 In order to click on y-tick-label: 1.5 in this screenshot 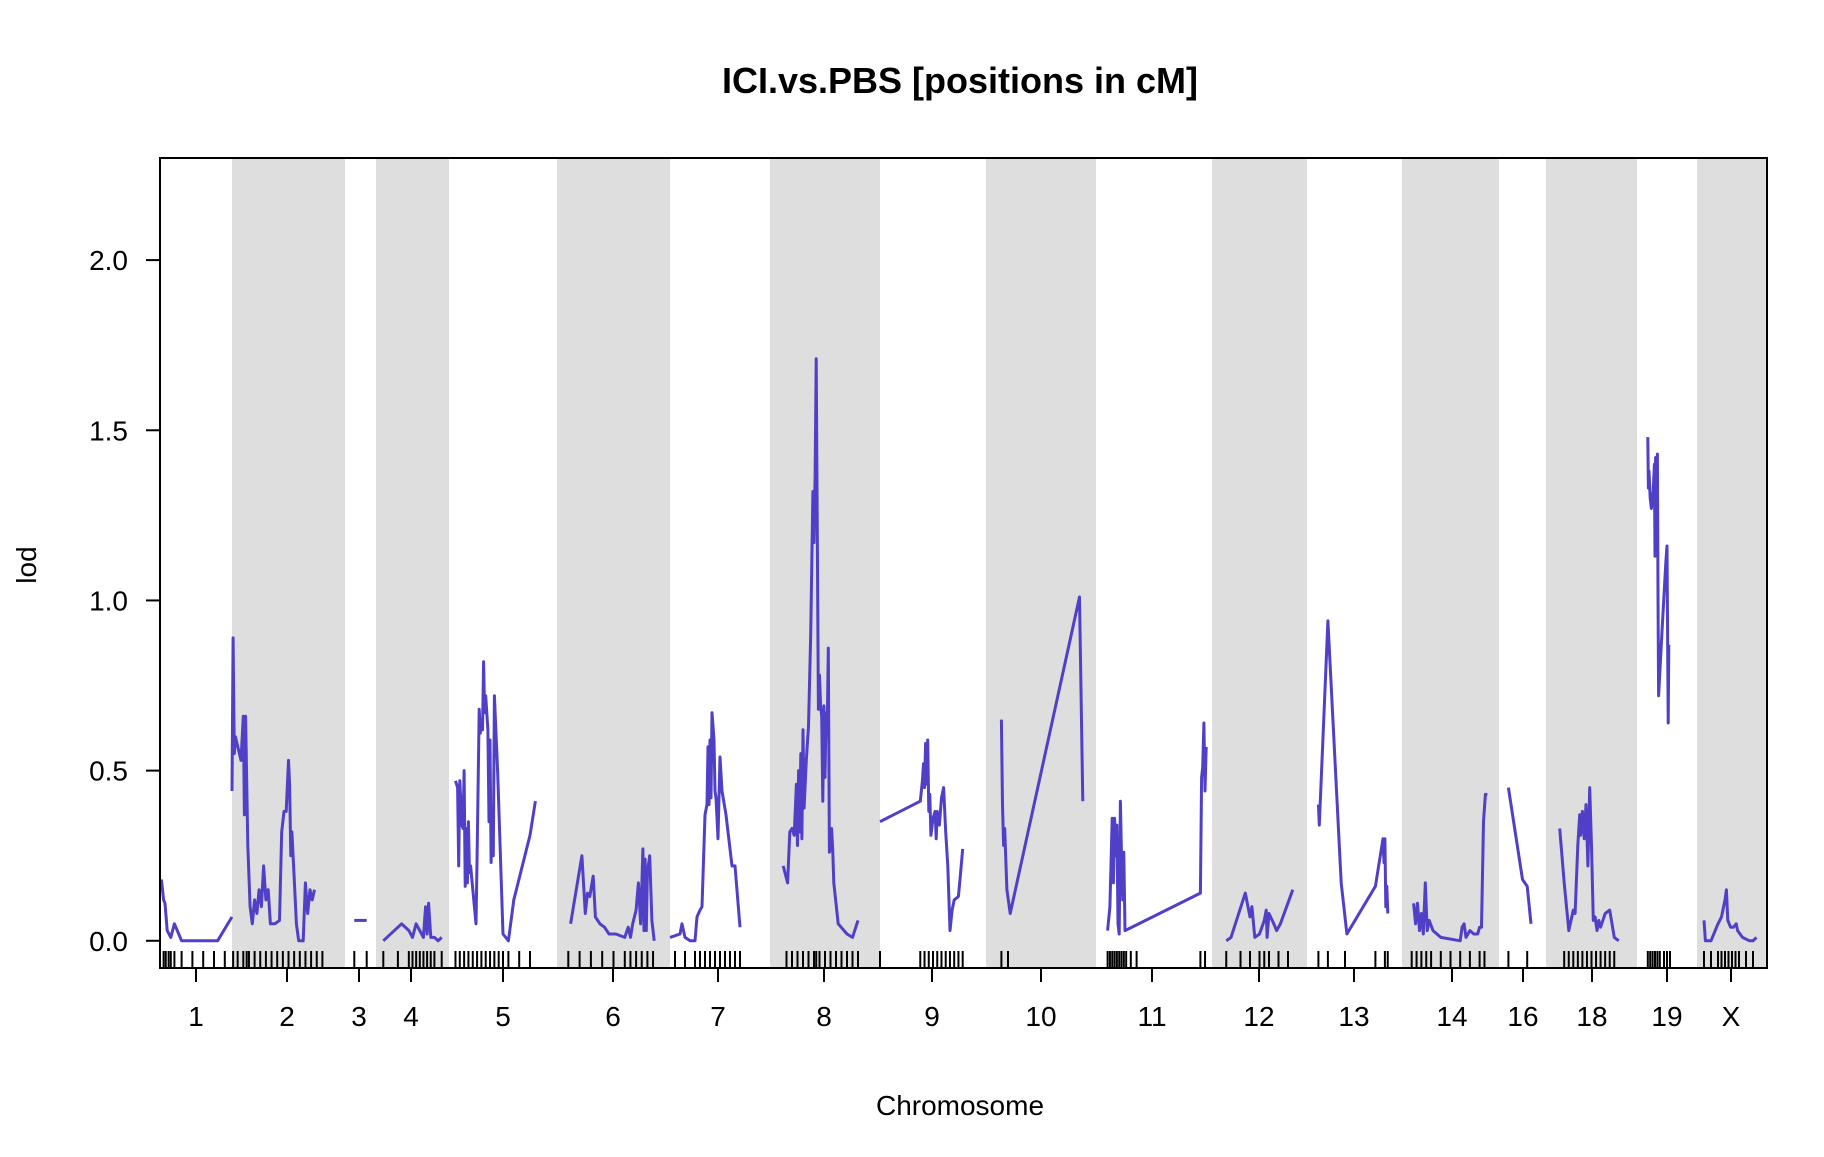, I will do `click(108, 430)`.